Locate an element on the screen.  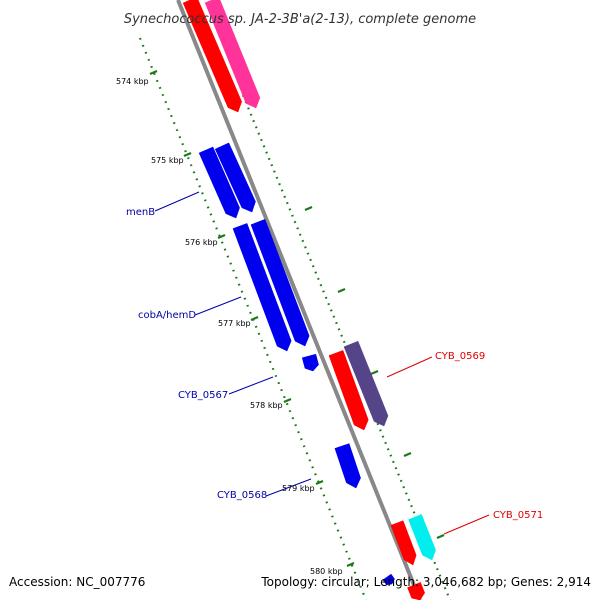
gene-label-cobA-hemD: cobA/hemD is located at coordinates (167, 315).